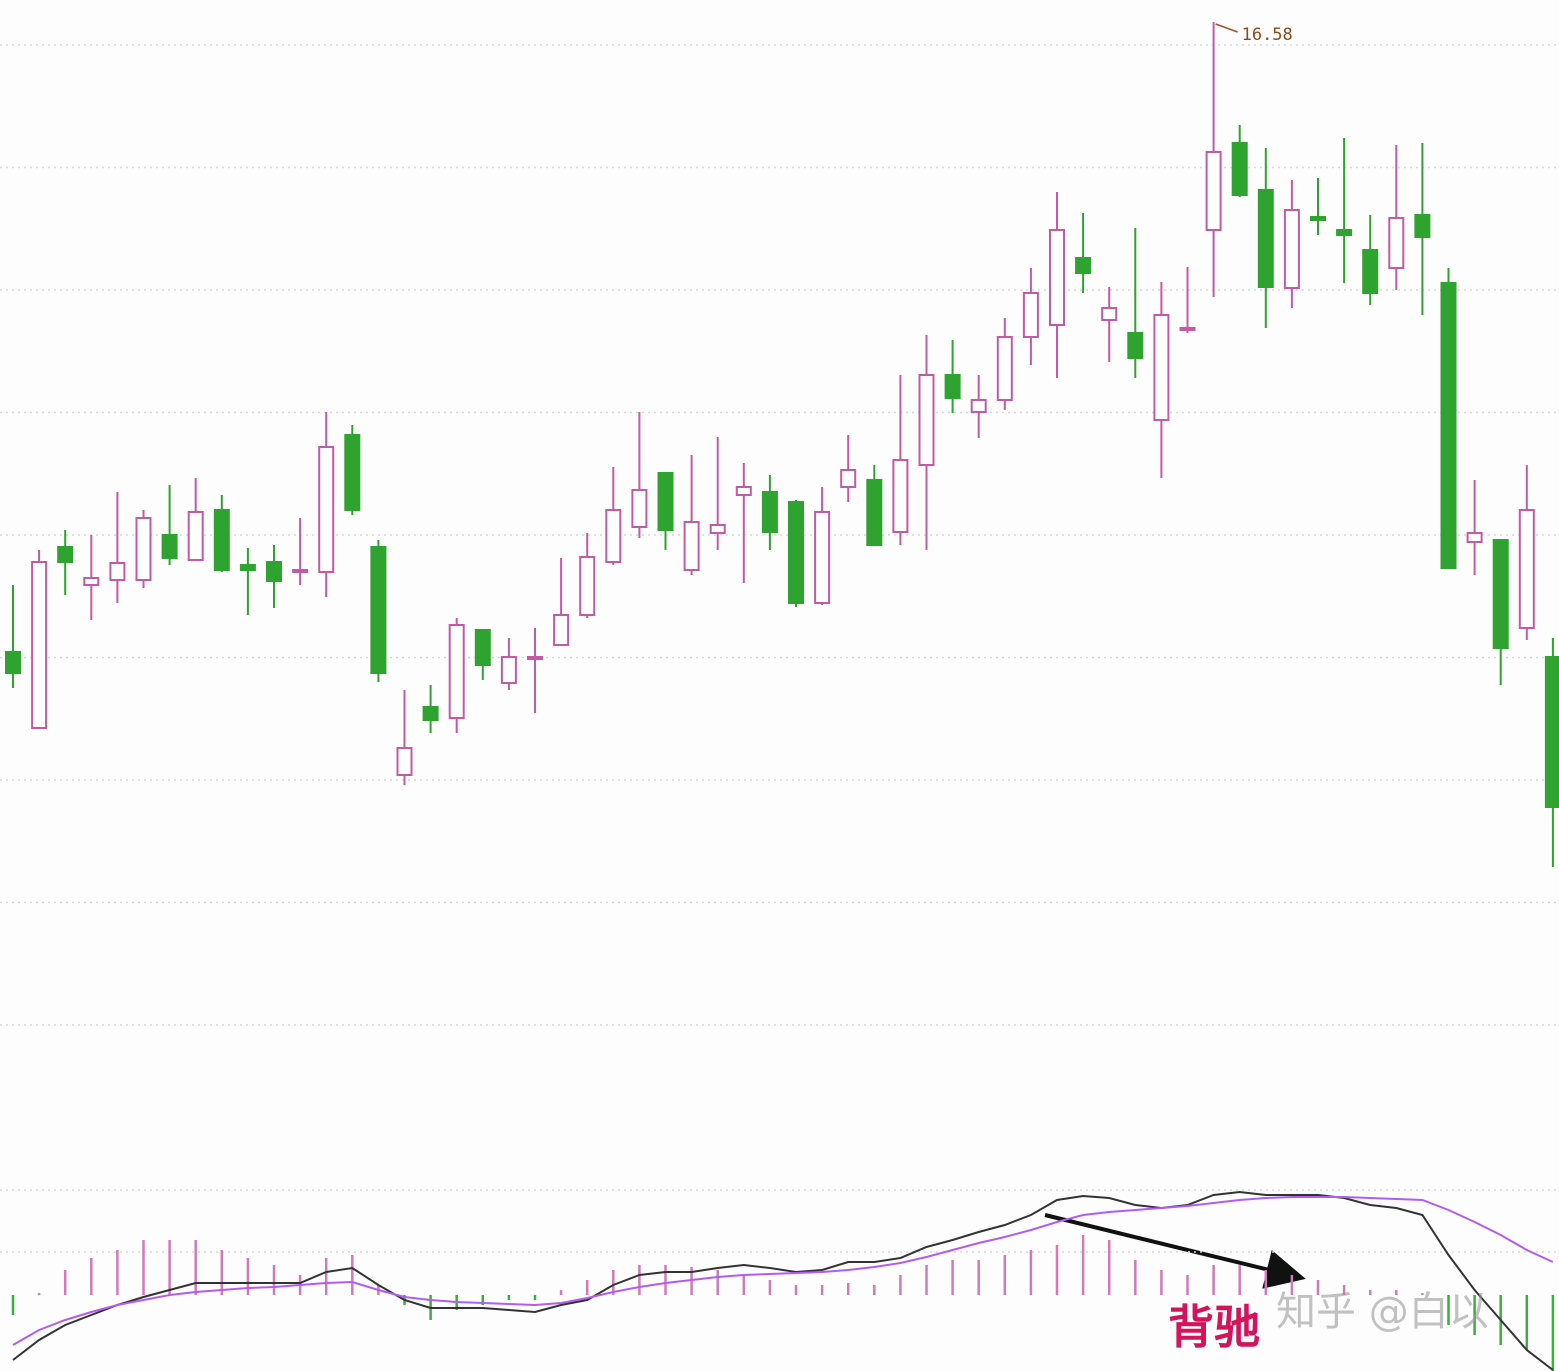 The width and height of the screenshot is (1559, 1371). I want to click on max-label: 16.58, so click(1267, 35).